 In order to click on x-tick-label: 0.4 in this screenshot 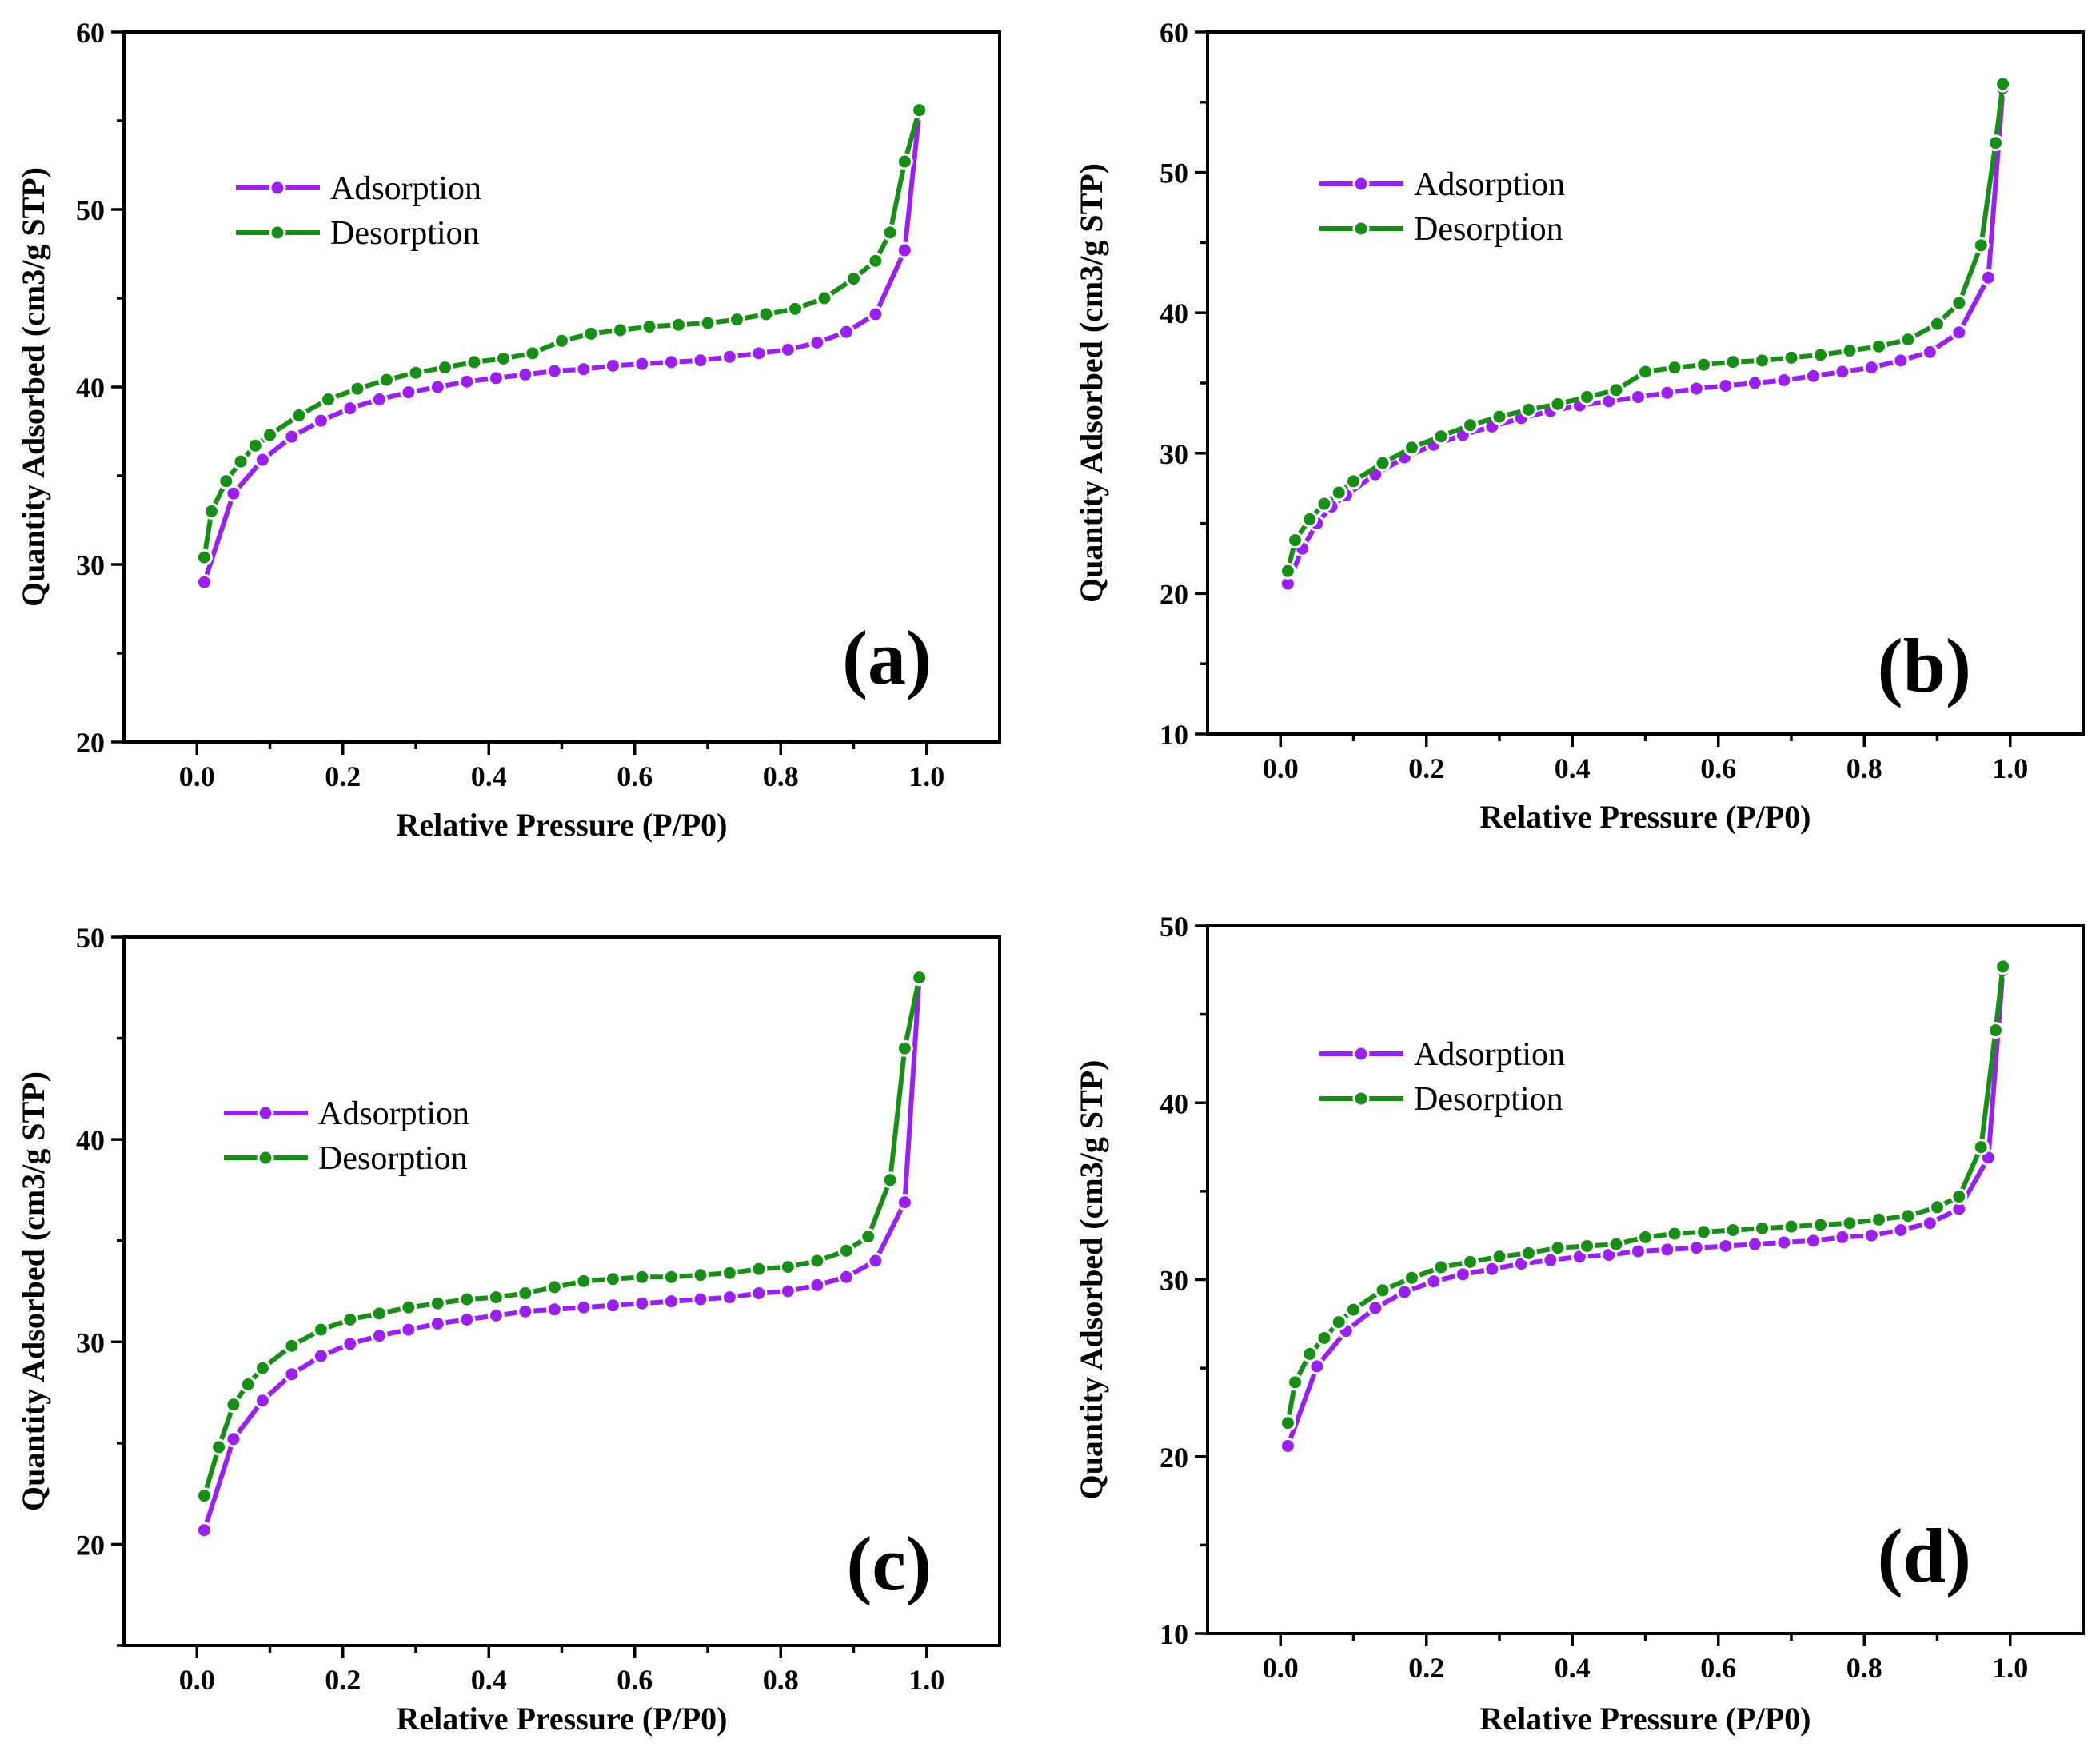, I will do `click(489, 1680)`.